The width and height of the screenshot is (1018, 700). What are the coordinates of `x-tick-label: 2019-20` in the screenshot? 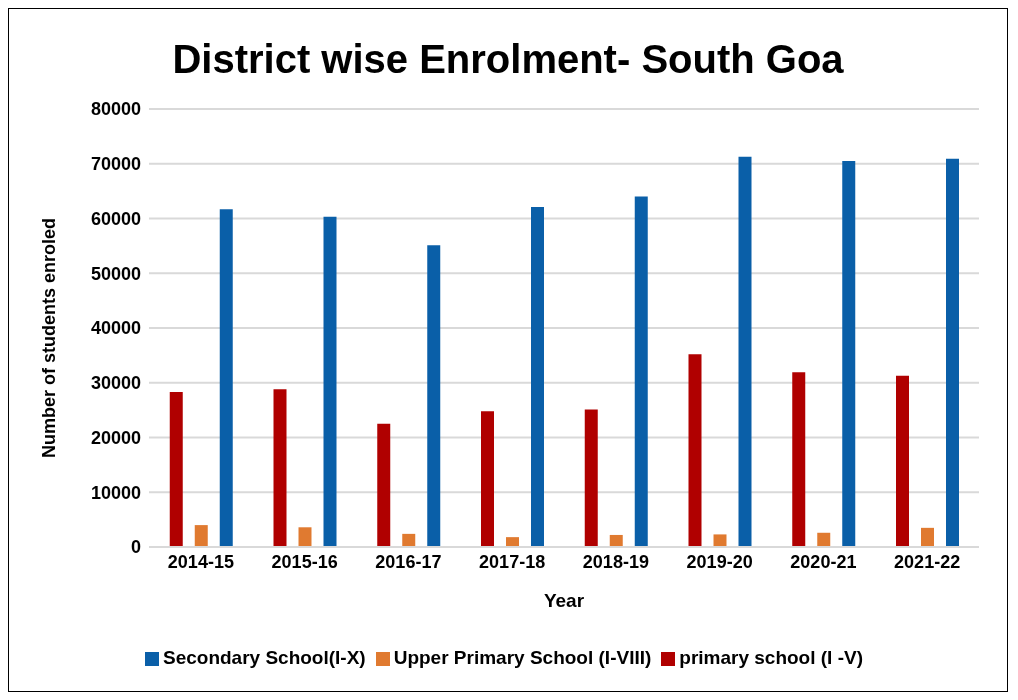 It's located at (719, 561).